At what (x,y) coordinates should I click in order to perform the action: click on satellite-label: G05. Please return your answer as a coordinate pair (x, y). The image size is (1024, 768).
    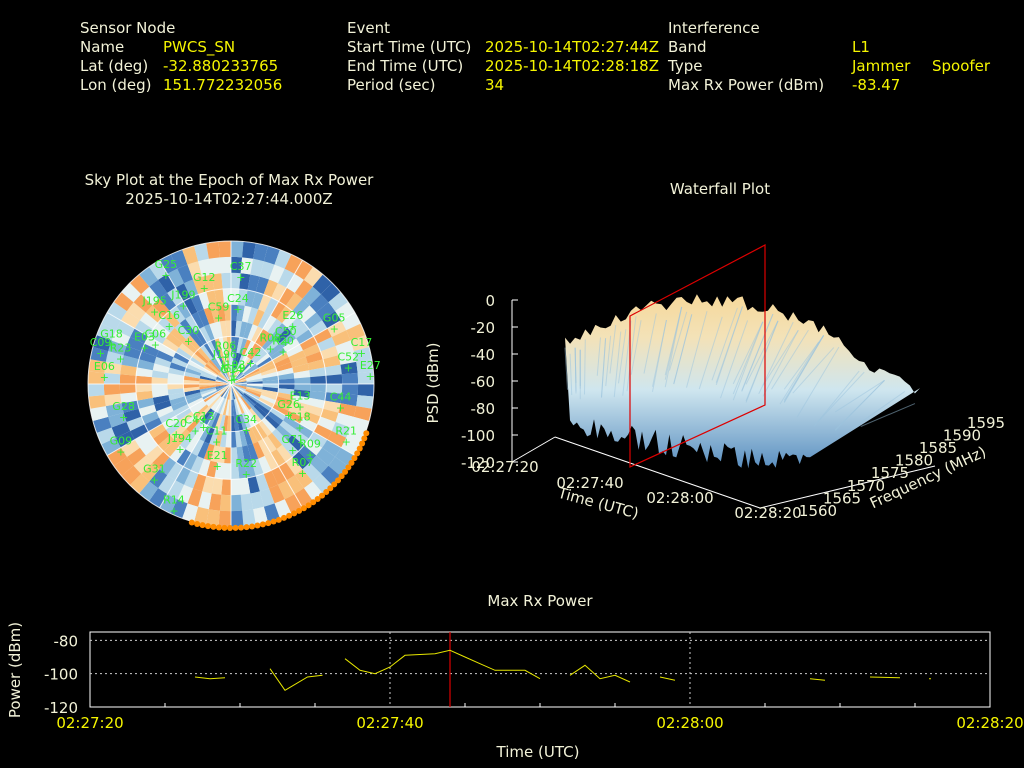
    Looking at the image, I should click on (334, 317).